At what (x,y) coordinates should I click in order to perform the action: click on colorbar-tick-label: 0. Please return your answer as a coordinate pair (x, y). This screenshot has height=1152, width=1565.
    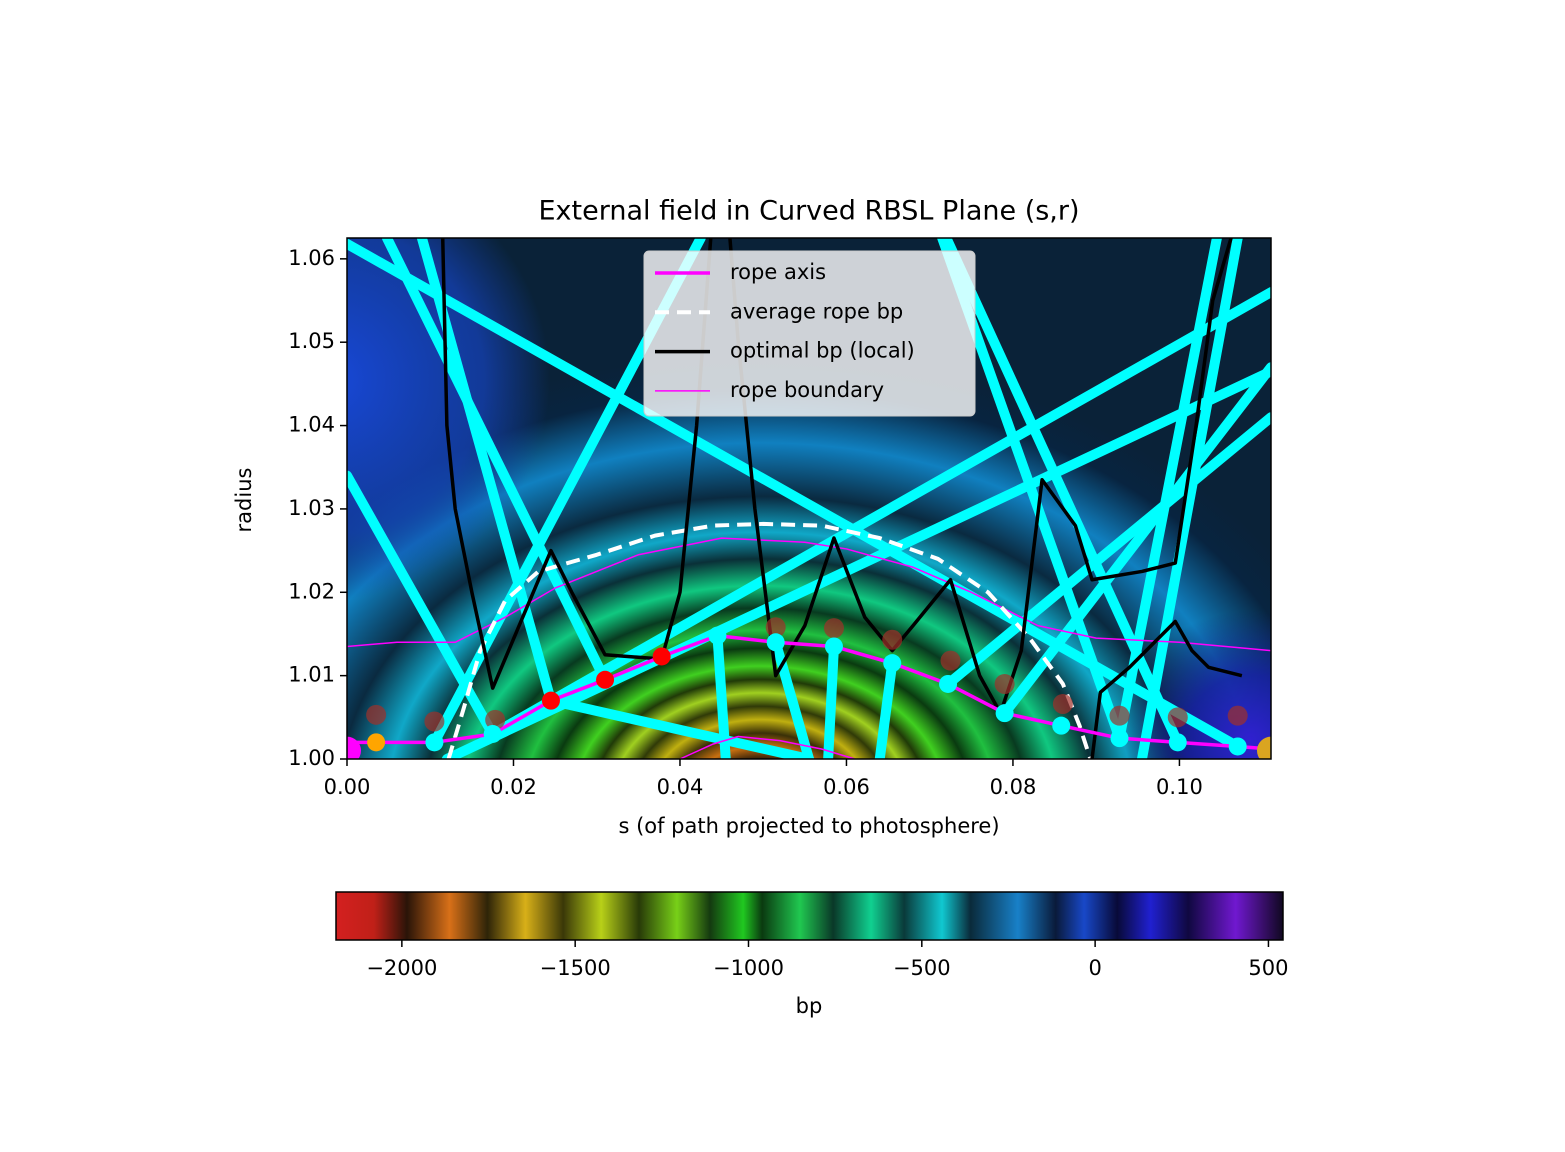
    Looking at the image, I should click on (1094, 968).